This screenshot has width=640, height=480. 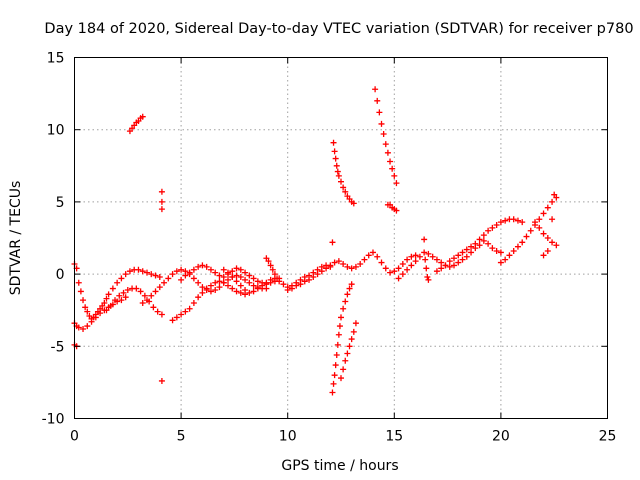 What do you see at coordinates (394, 437) in the screenshot?
I see `x-tick-label: 15` at bounding box center [394, 437].